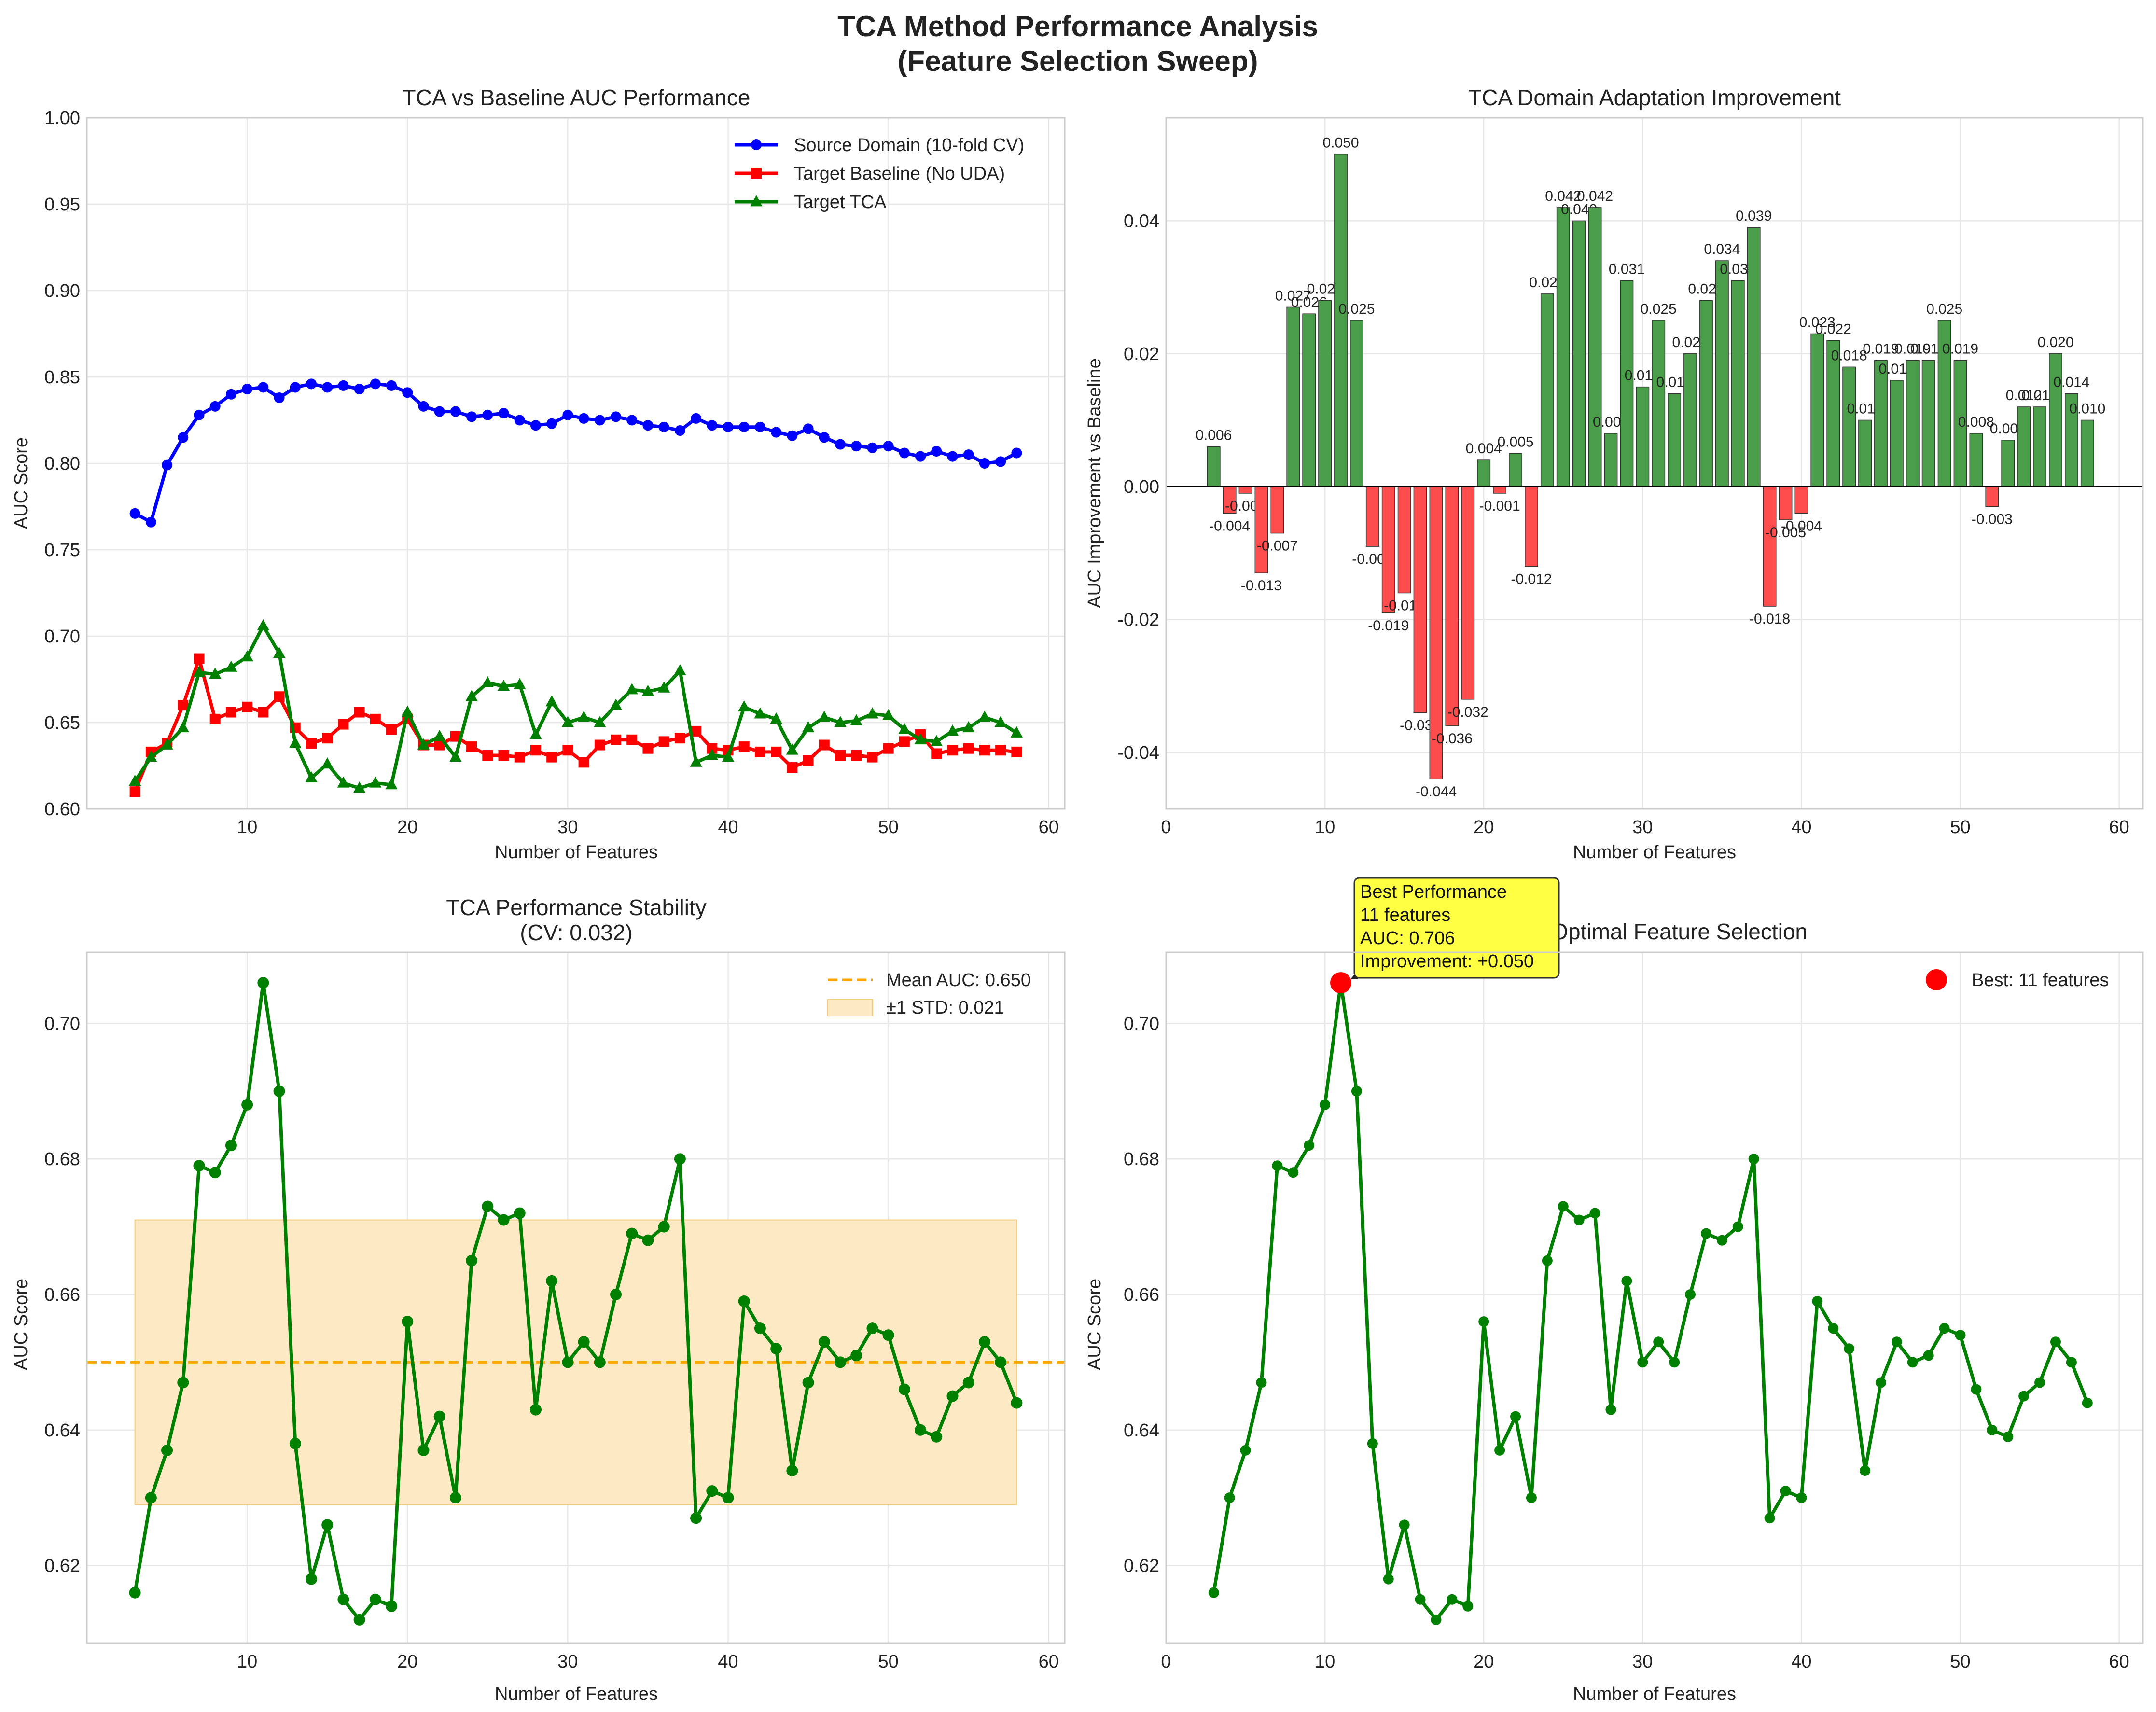  I want to click on bar-value-label: 0.008, so click(1976, 422).